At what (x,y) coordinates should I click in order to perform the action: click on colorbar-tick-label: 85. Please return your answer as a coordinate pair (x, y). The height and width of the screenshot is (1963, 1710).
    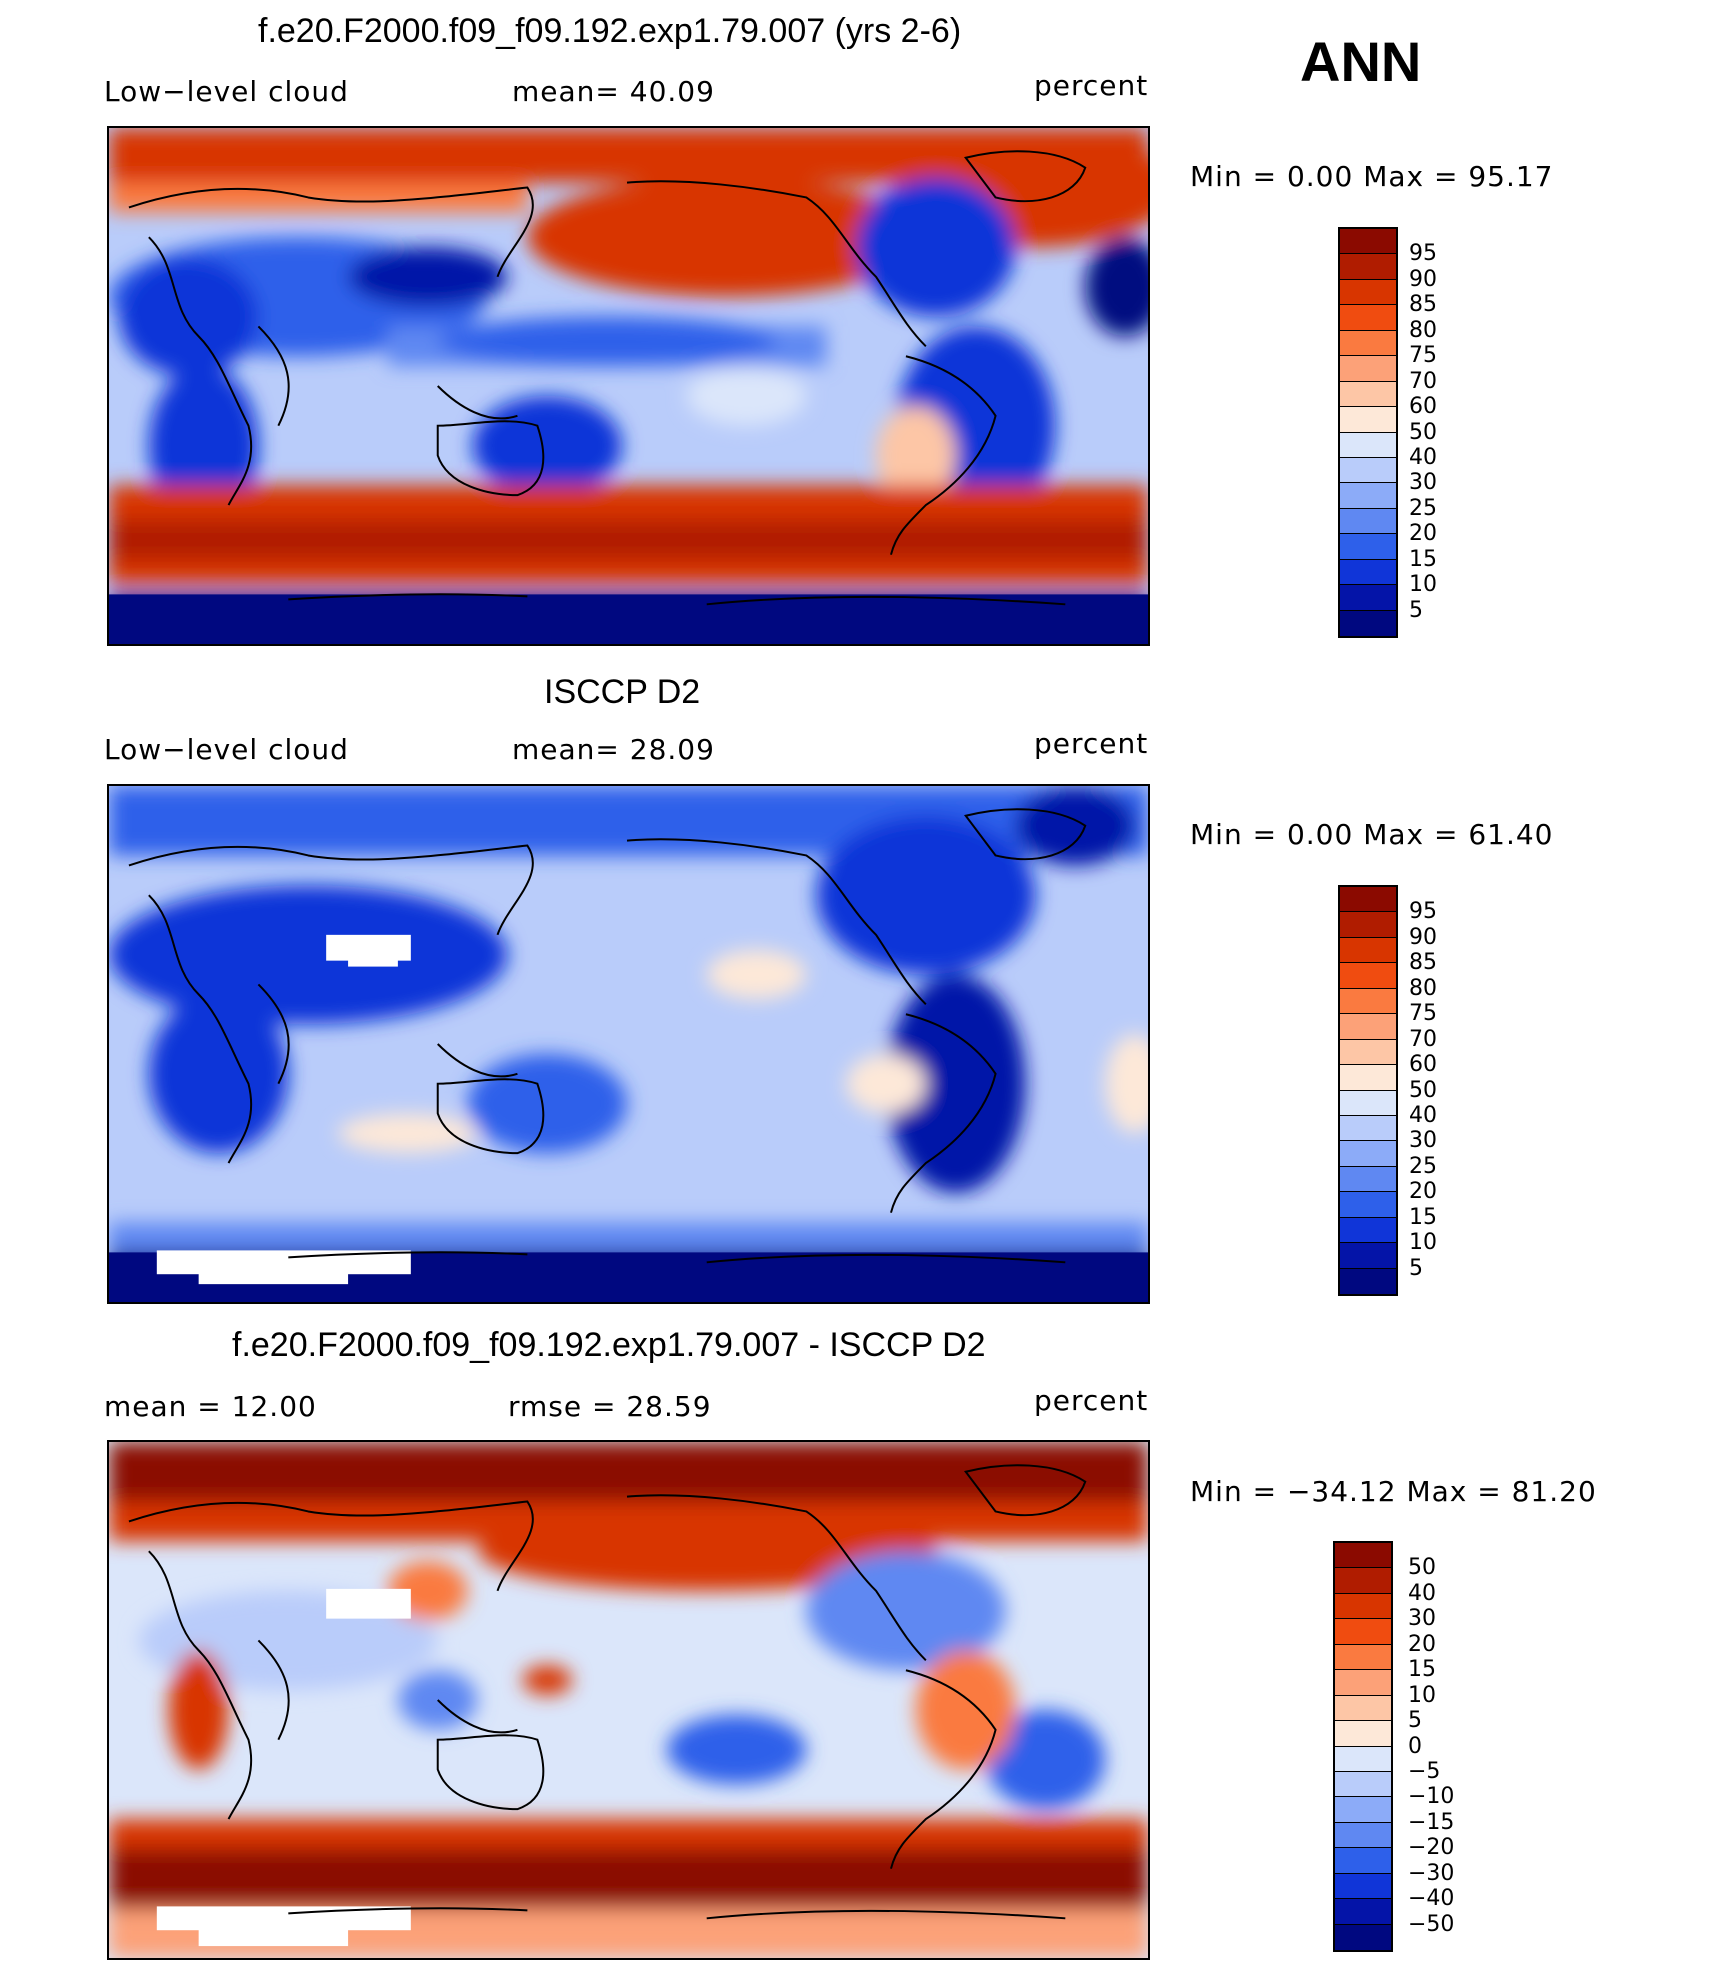
    Looking at the image, I should click on (1423, 305).